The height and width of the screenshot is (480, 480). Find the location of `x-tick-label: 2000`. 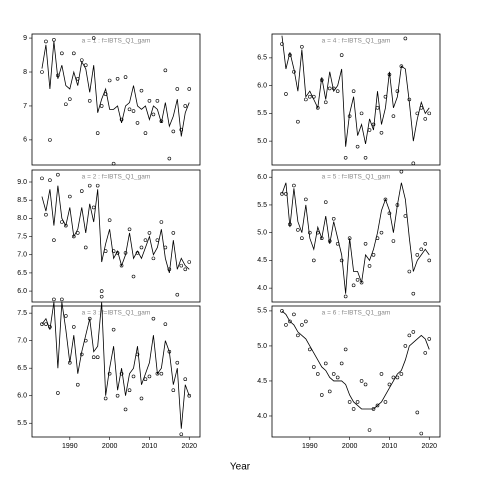

x-tick-label: 2000 is located at coordinates (350, 446).